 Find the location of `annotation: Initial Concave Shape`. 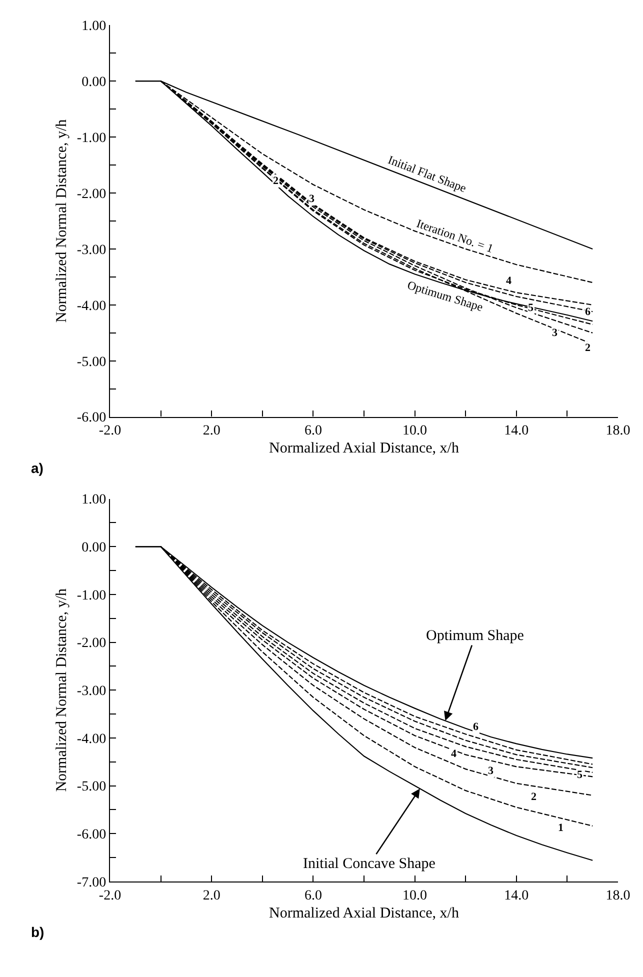

annotation: Initial Concave Shape is located at coordinates (369, 864).